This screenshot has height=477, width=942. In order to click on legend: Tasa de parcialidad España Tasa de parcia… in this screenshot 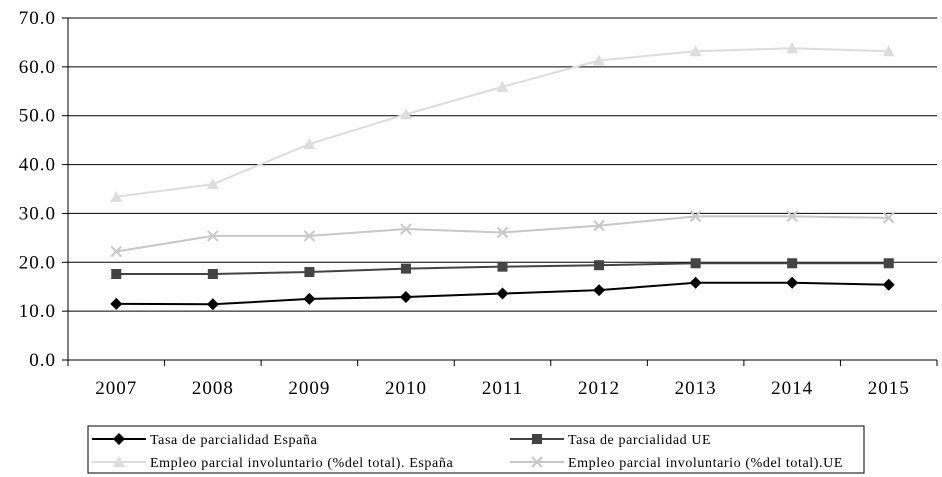, I will do `click(476, 449)`.